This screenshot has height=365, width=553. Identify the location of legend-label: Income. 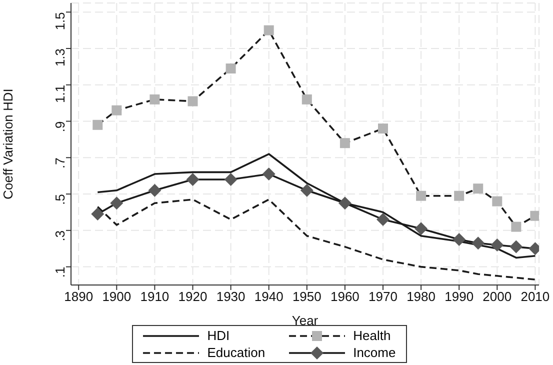
(374, 352).